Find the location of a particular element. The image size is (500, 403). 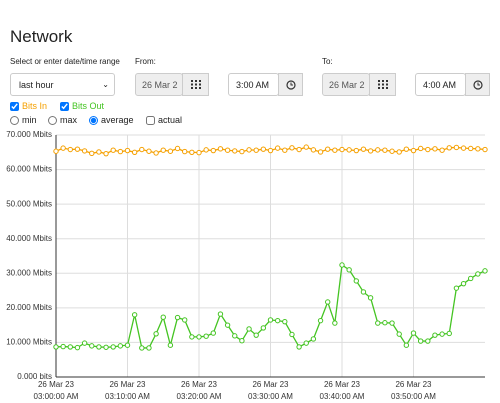

preset-value: last hour is located at coordinates (36, 84).